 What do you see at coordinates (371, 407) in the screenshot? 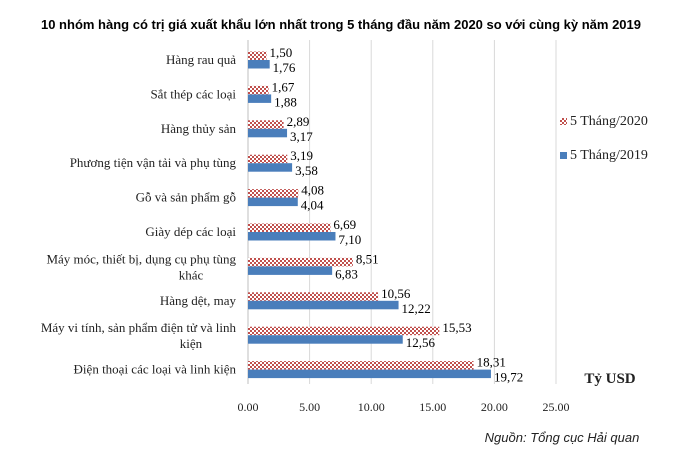
I see `x-tick-label: 10.00` at bounding box center [371, 407].